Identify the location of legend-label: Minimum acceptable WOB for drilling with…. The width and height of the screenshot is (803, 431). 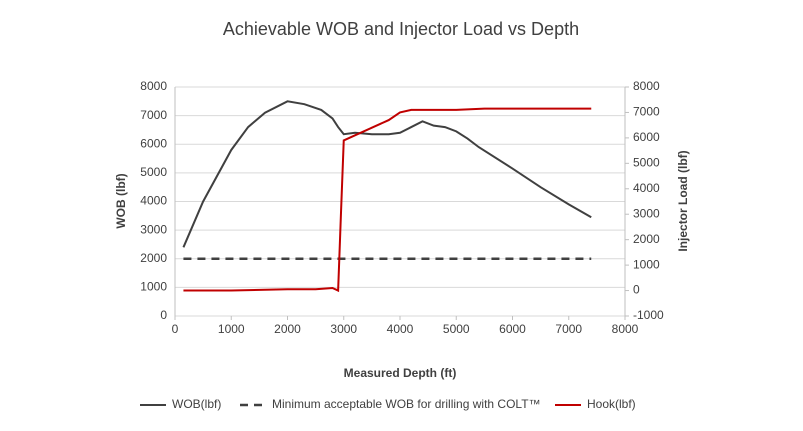
(406, 404).